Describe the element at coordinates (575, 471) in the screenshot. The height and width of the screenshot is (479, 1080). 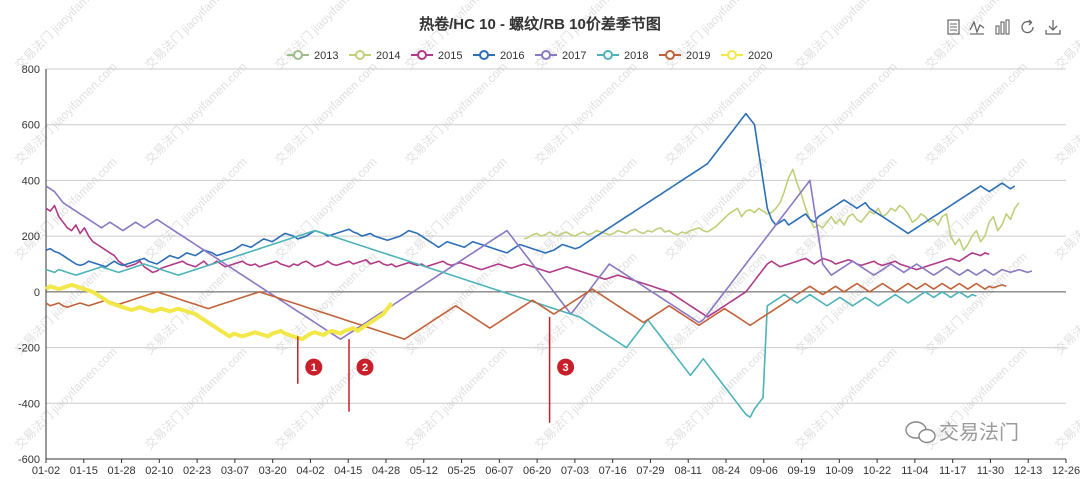
I see `x-tick-label: 07-03` at that location.